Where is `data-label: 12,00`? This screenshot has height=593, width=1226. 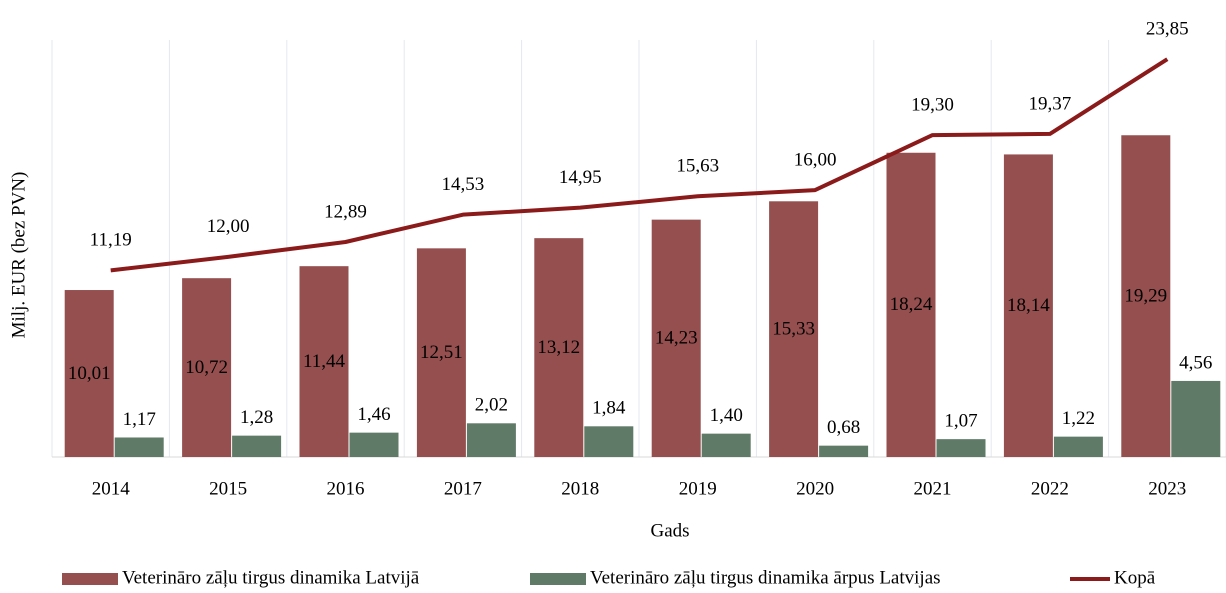 data-label: 12,00 is located at coordinates (228, 226).